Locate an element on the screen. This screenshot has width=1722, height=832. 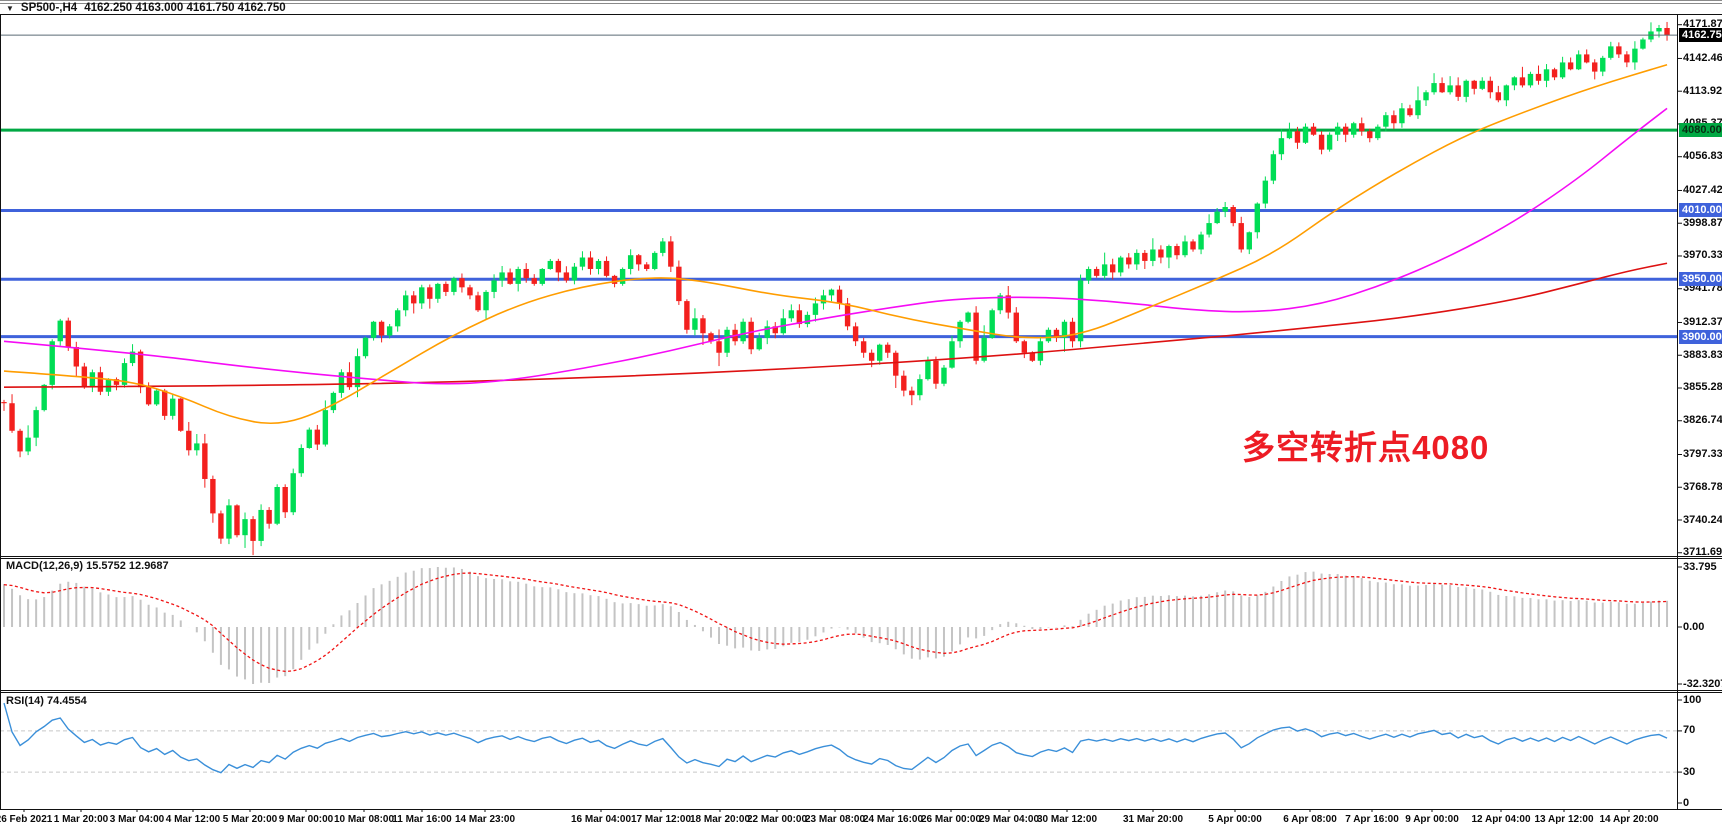
time-axis-label: 17 Mar 12:00 is located at coordinates (661, 819).